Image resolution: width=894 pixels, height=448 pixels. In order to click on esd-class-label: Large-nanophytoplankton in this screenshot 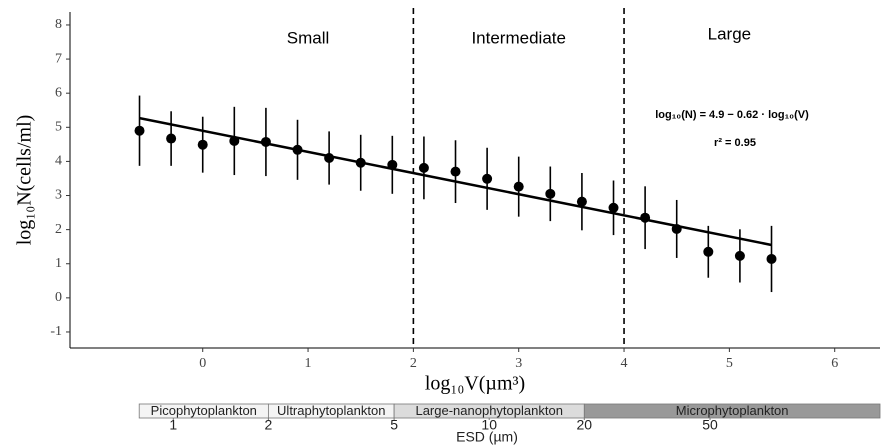, I will do `click(488, 410)`.